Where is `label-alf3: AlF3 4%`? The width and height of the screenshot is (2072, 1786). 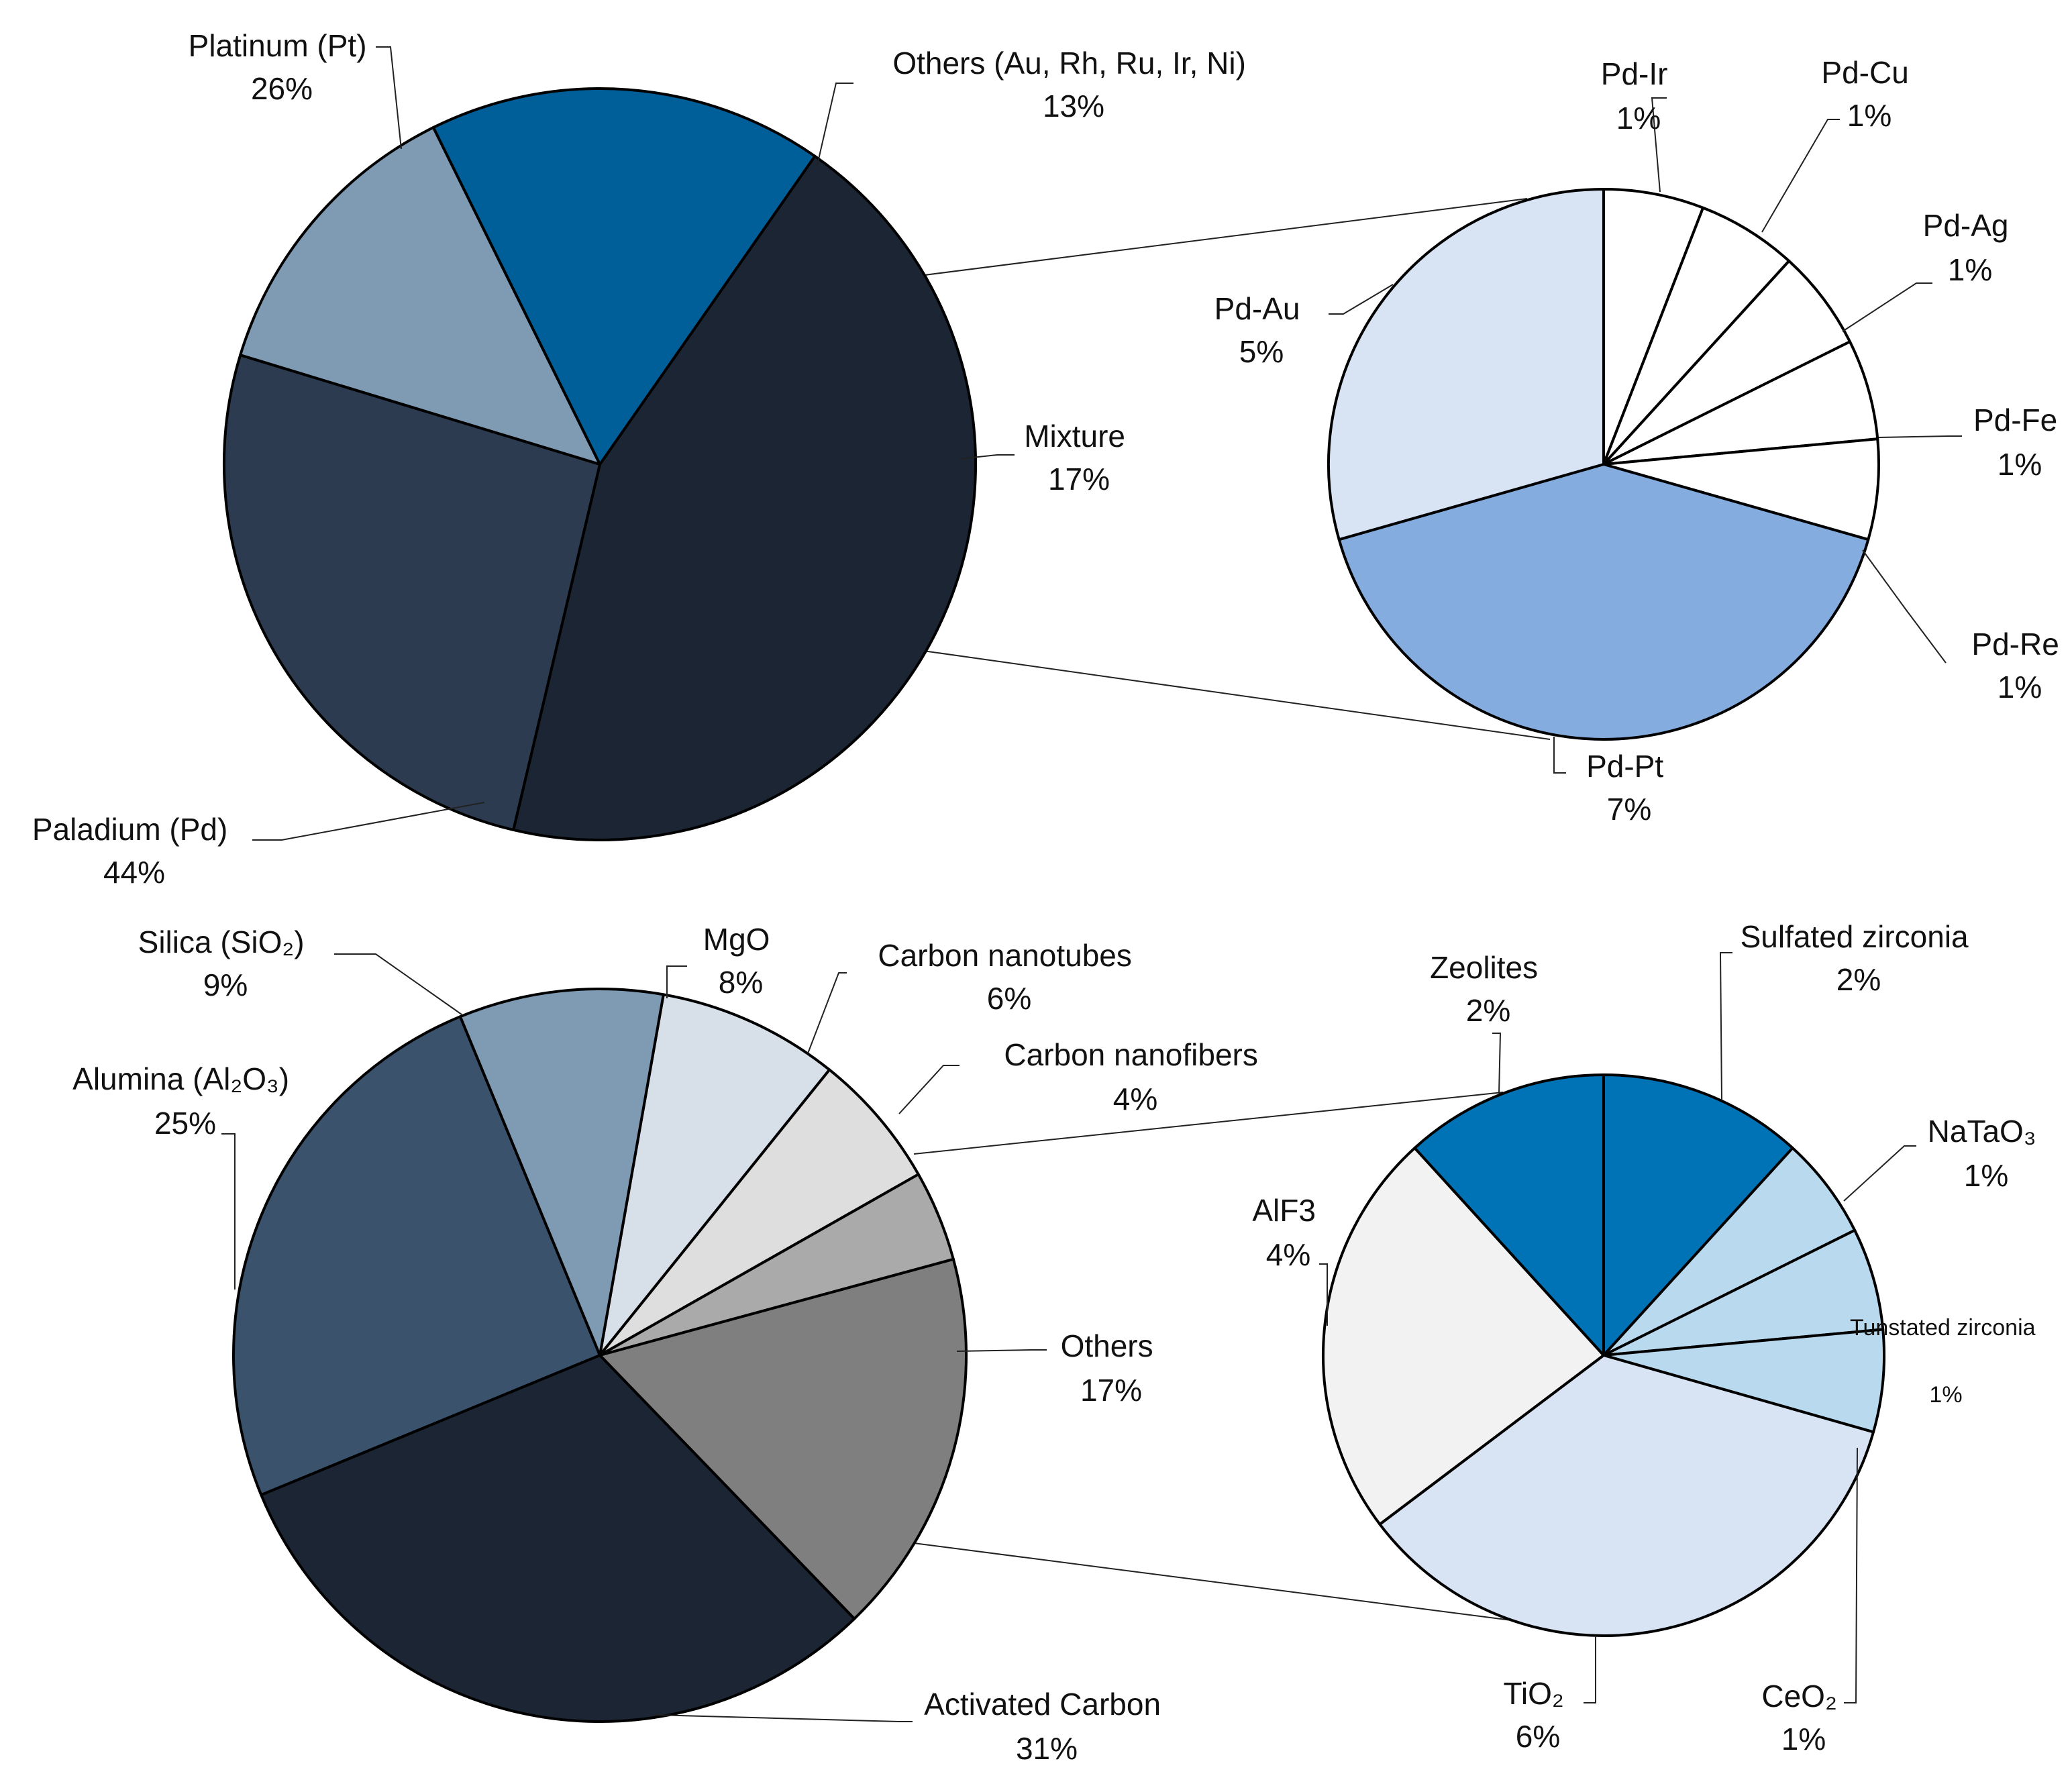
label-alf3: AlF3 4% is located at coordinates (1288, 1232).